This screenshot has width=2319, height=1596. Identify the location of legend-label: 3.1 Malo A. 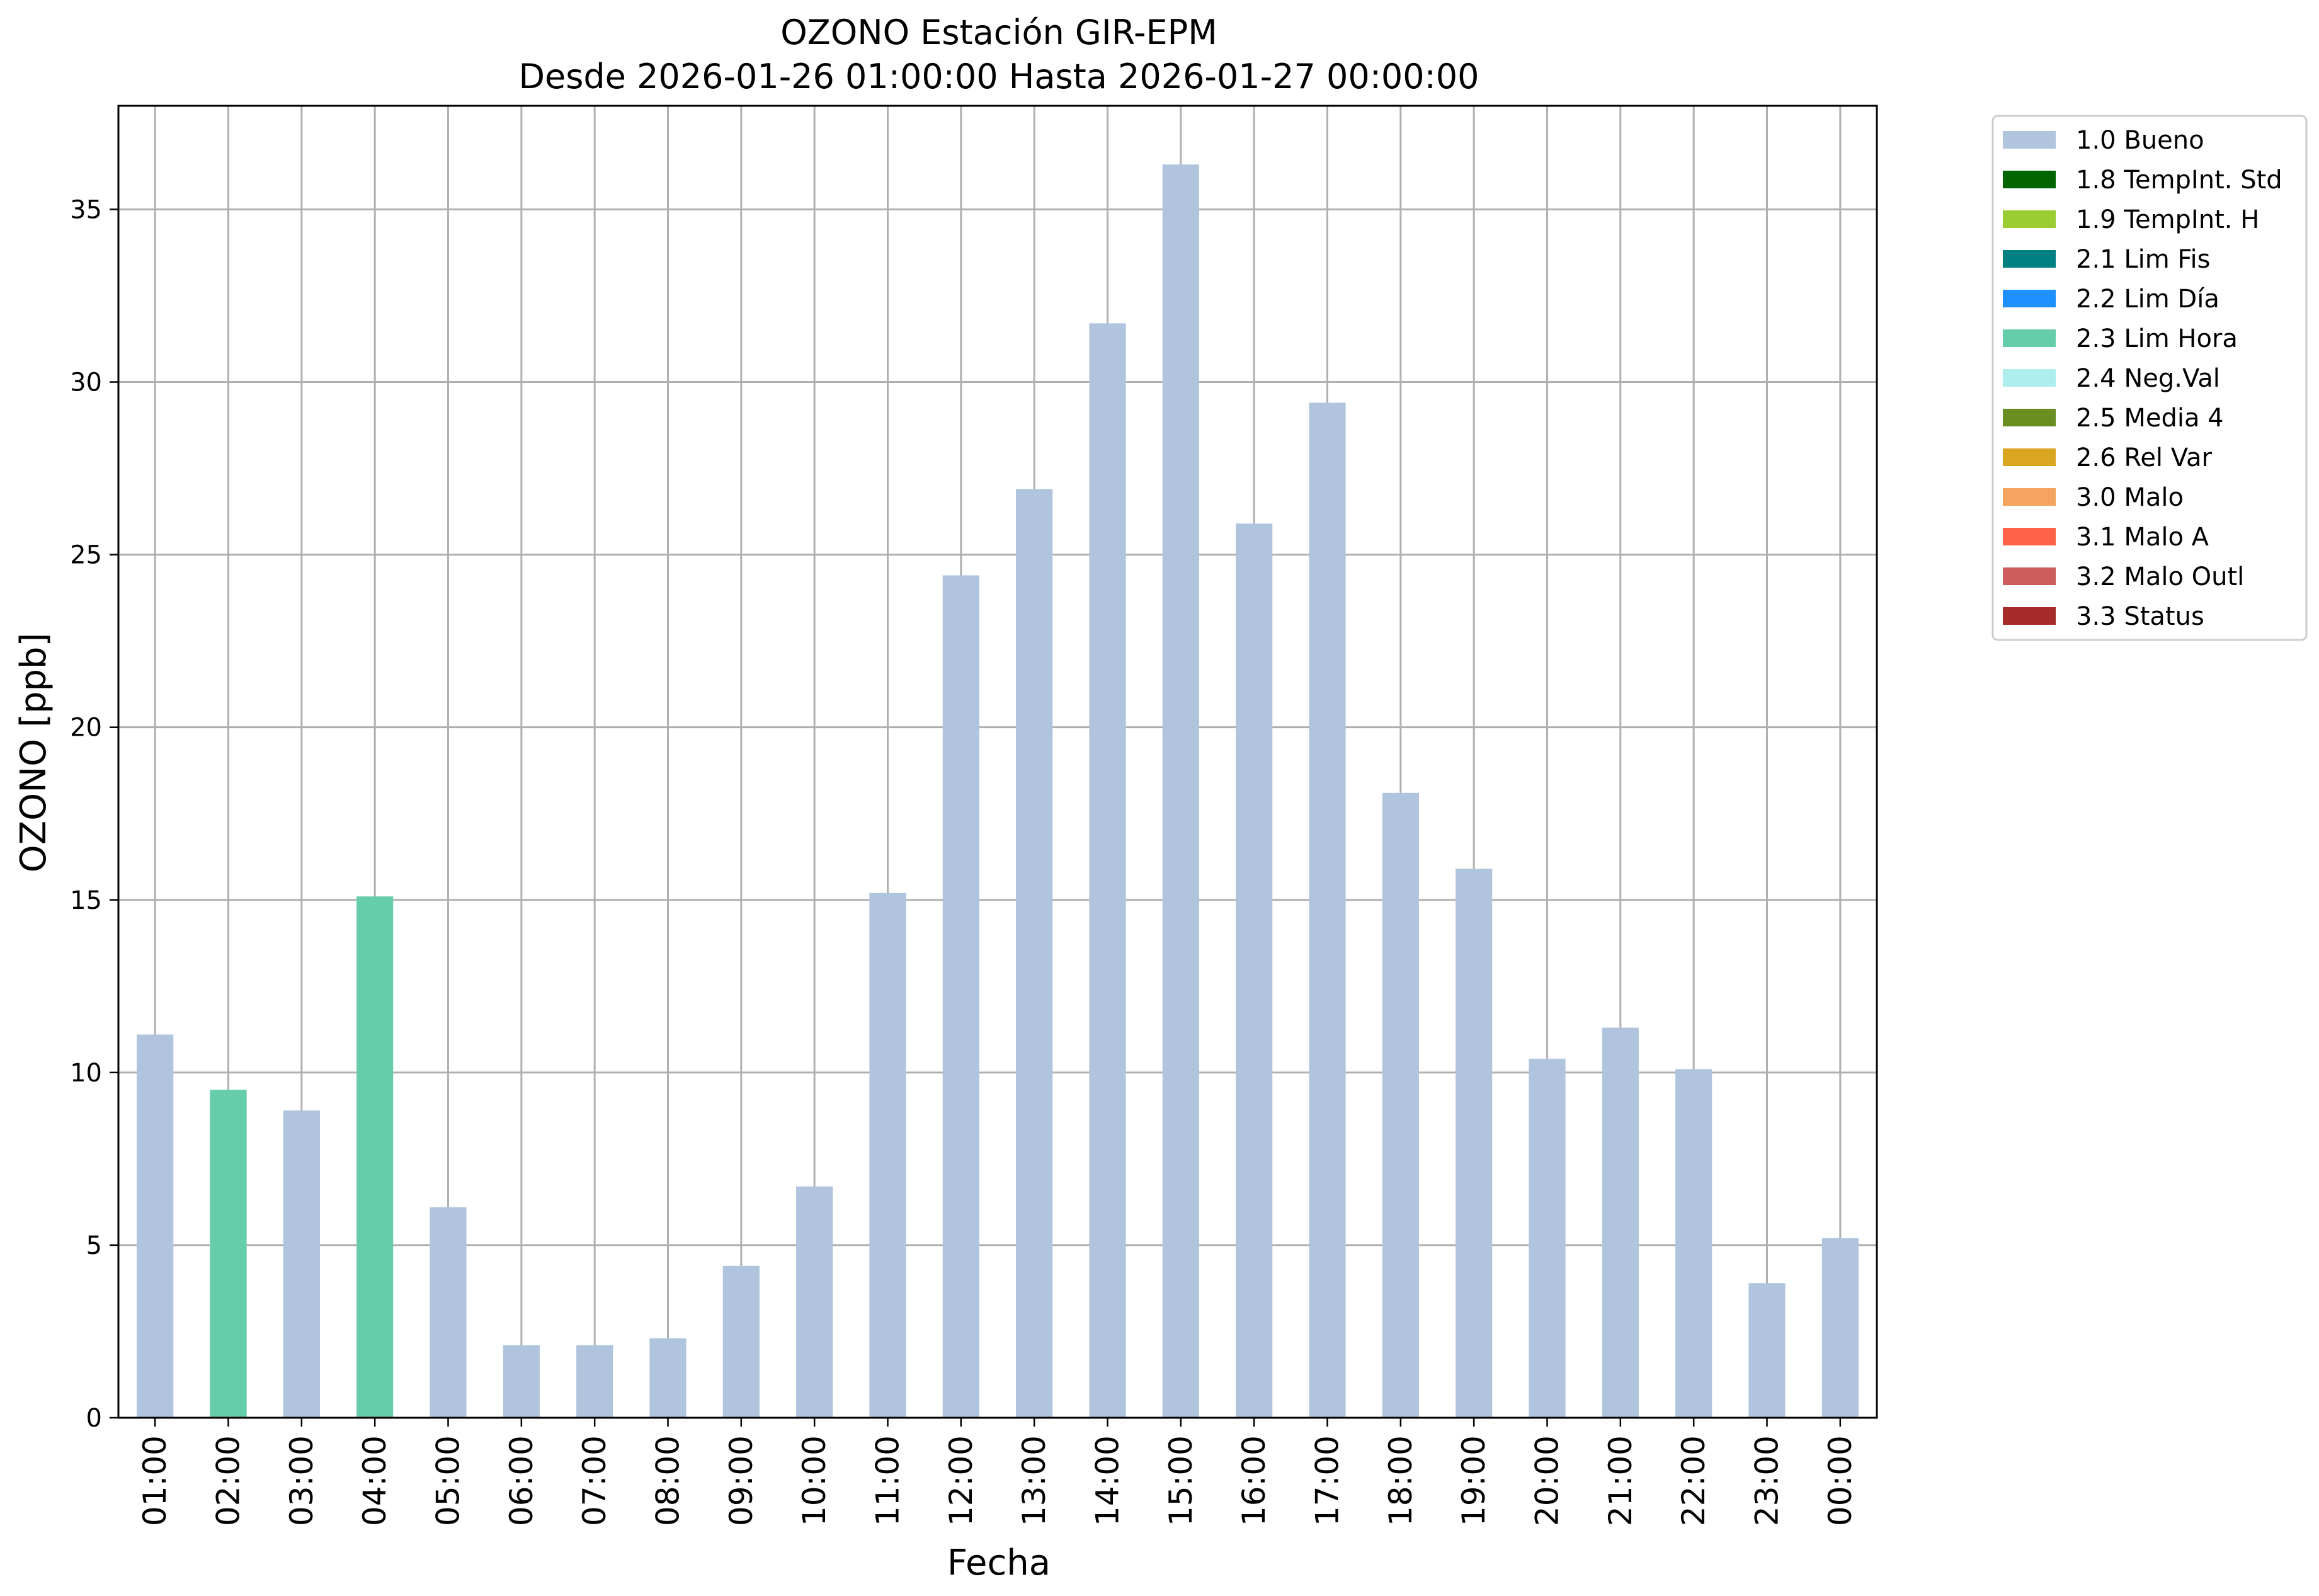
(2142, 537).